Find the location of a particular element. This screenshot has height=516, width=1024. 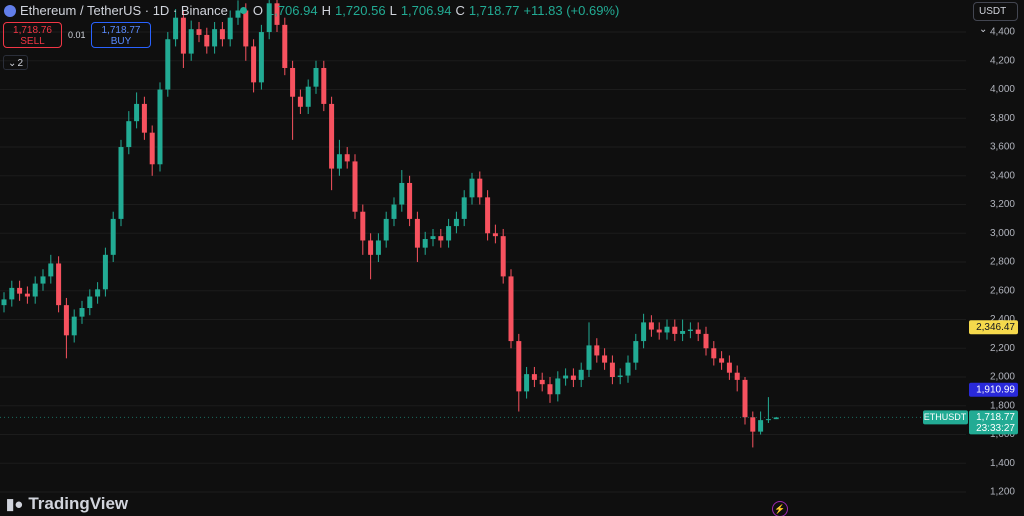

symbol: Ethereum / TetherUS · 1D · Binance is located at coordinates (124, 10).